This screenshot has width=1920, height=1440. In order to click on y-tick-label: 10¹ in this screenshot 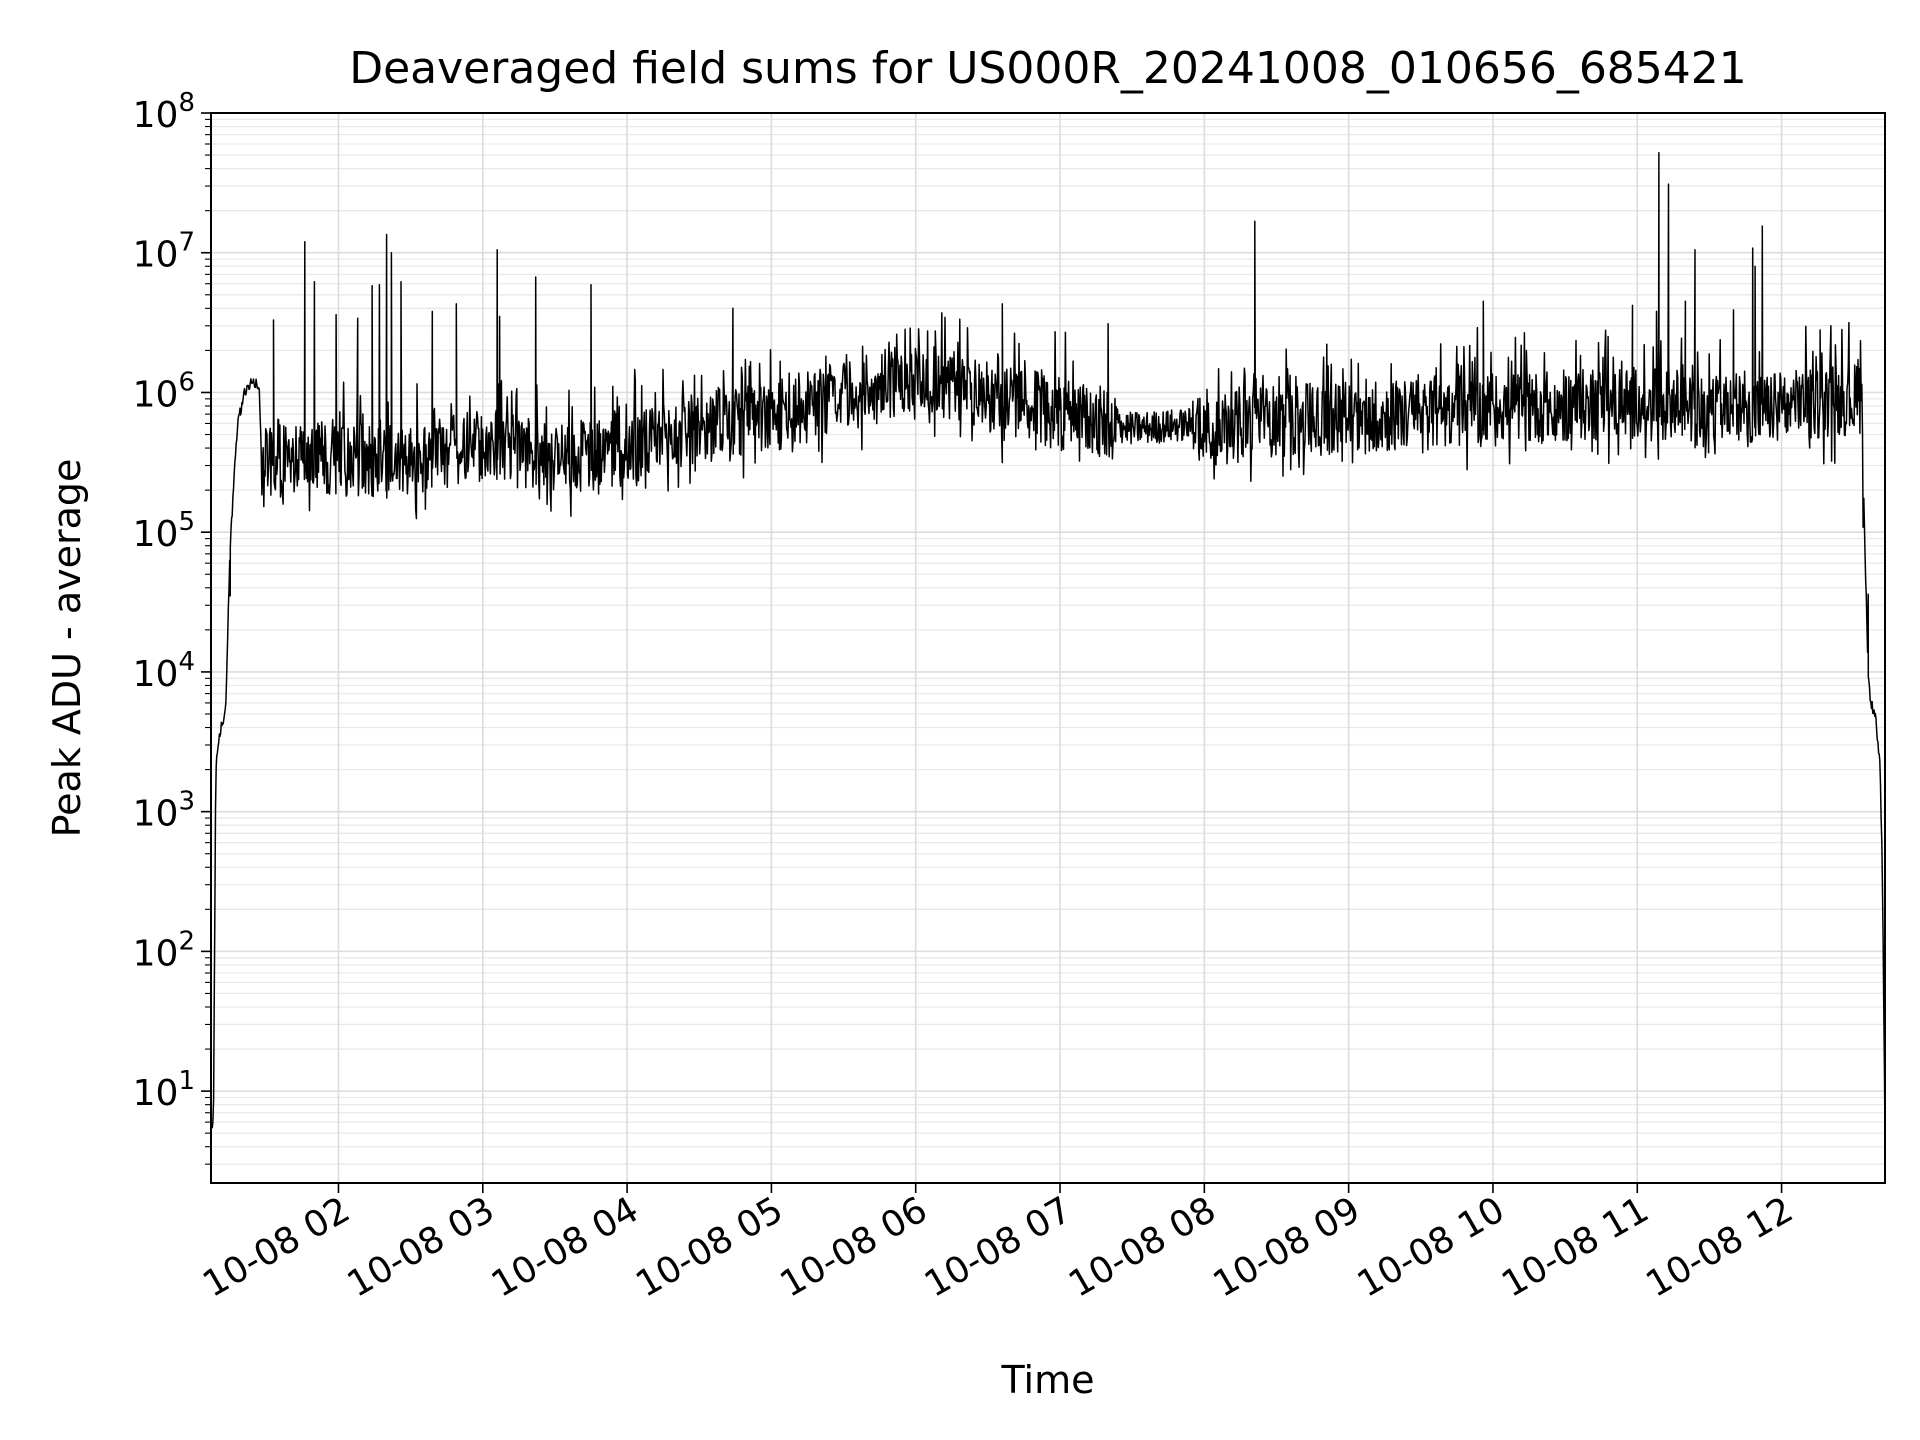, I will do `click(164, 1090)`.